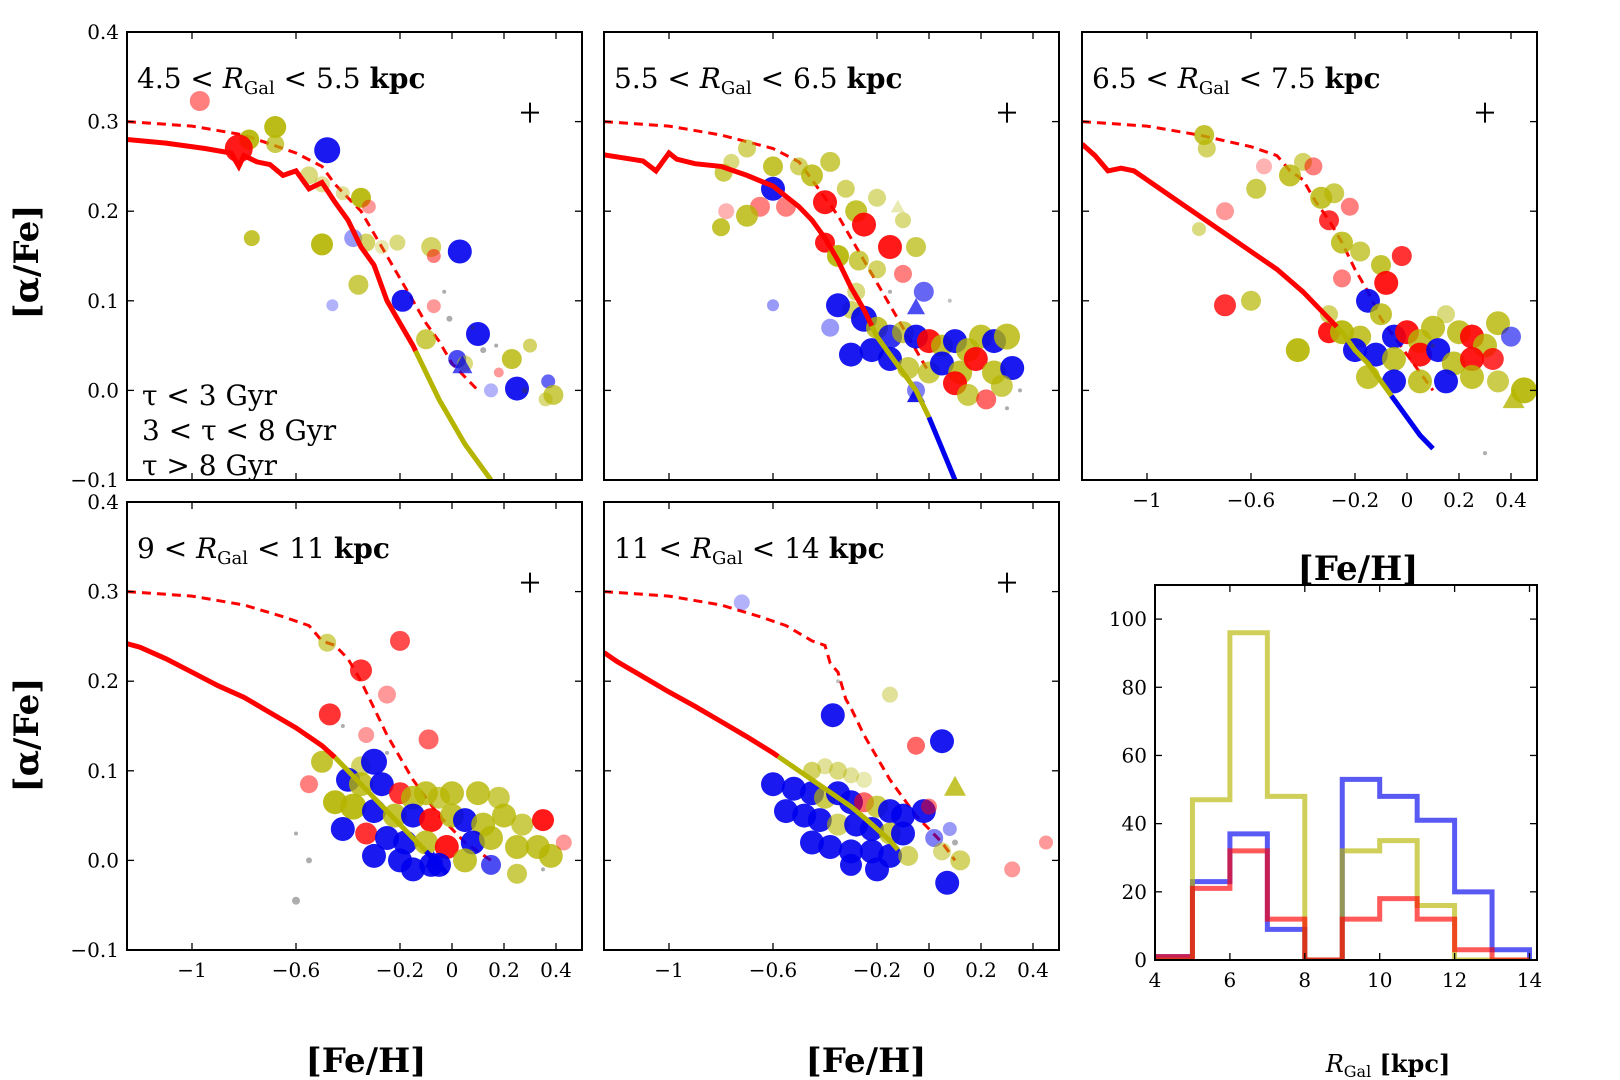 Image resolution: width=1620 pixels, height=1080 pixels. Describe the element at coordinates (1134, 892) in the screenshot. I see `y-tick-label: 20` at that location.